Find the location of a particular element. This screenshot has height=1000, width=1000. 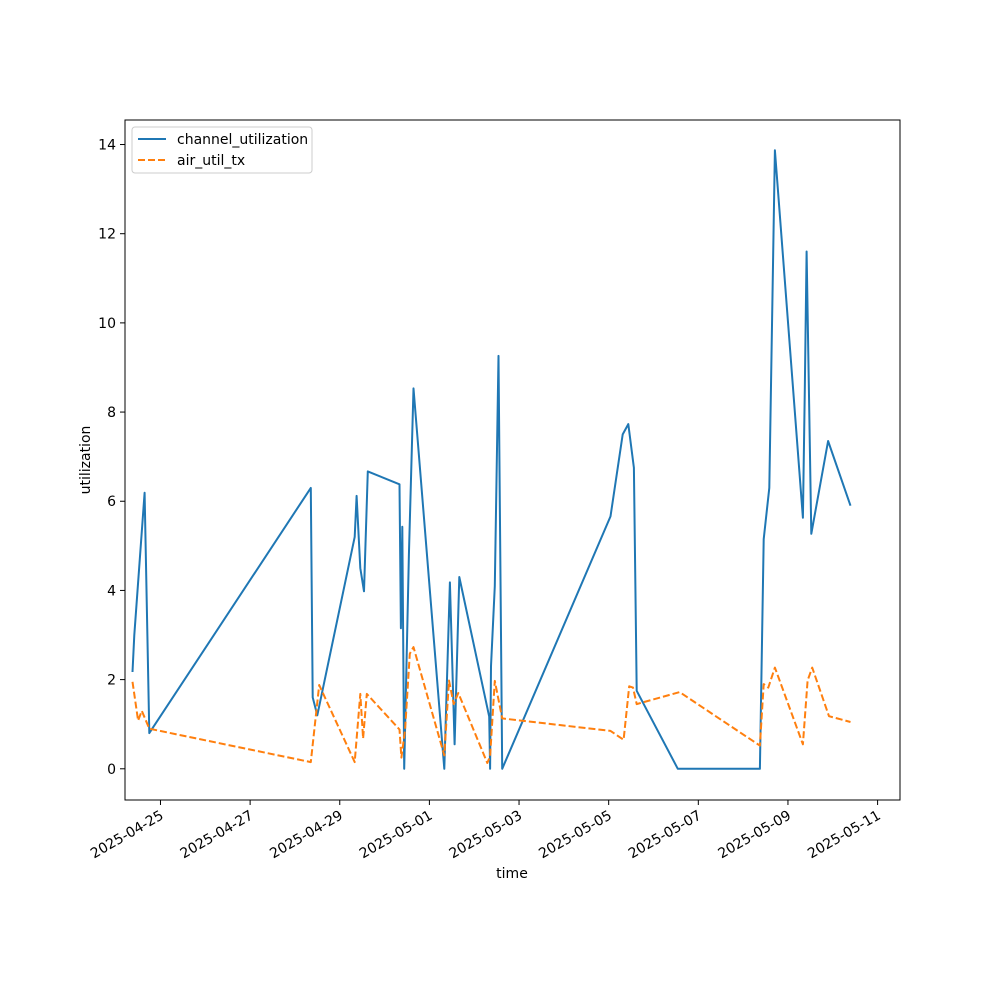

legend-box is located at coordinates (222, 150).